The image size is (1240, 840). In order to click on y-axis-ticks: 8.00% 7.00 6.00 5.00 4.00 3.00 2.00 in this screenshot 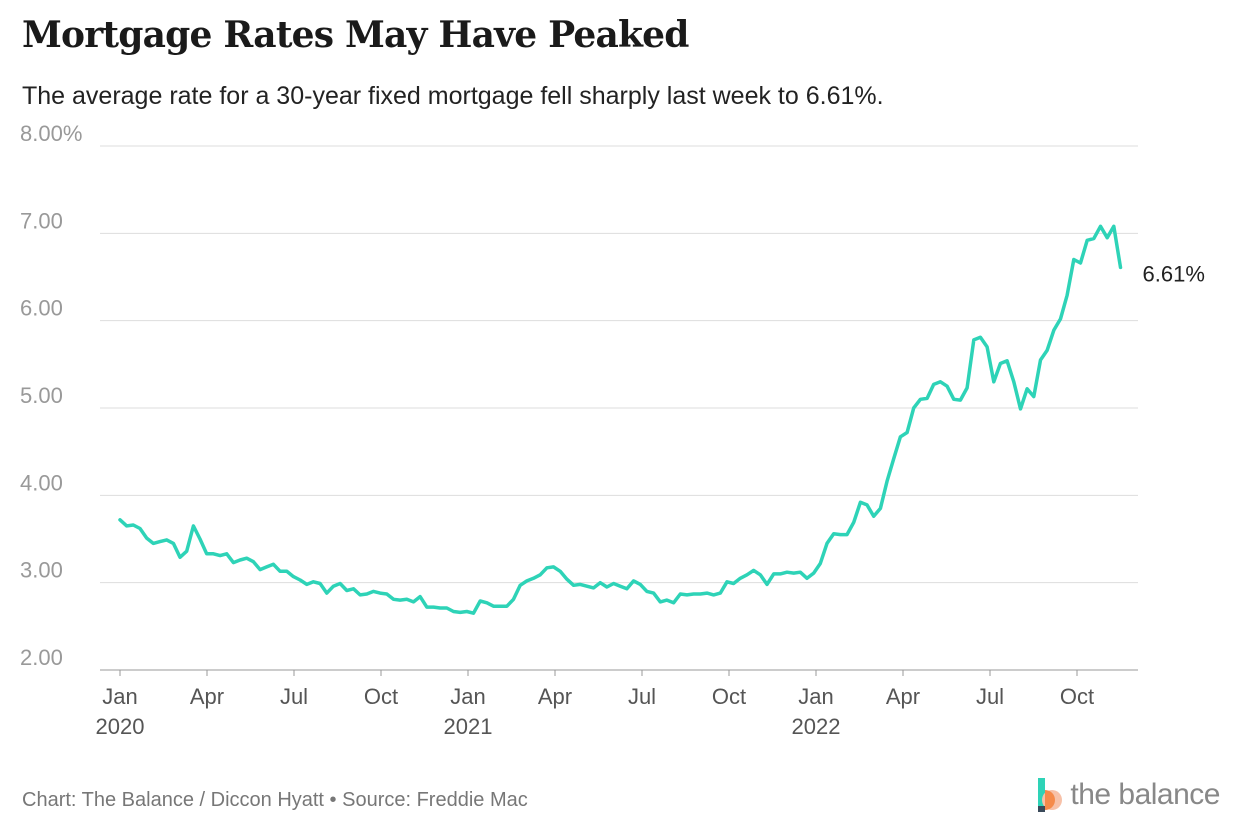, I will do `click(51, 395)`.